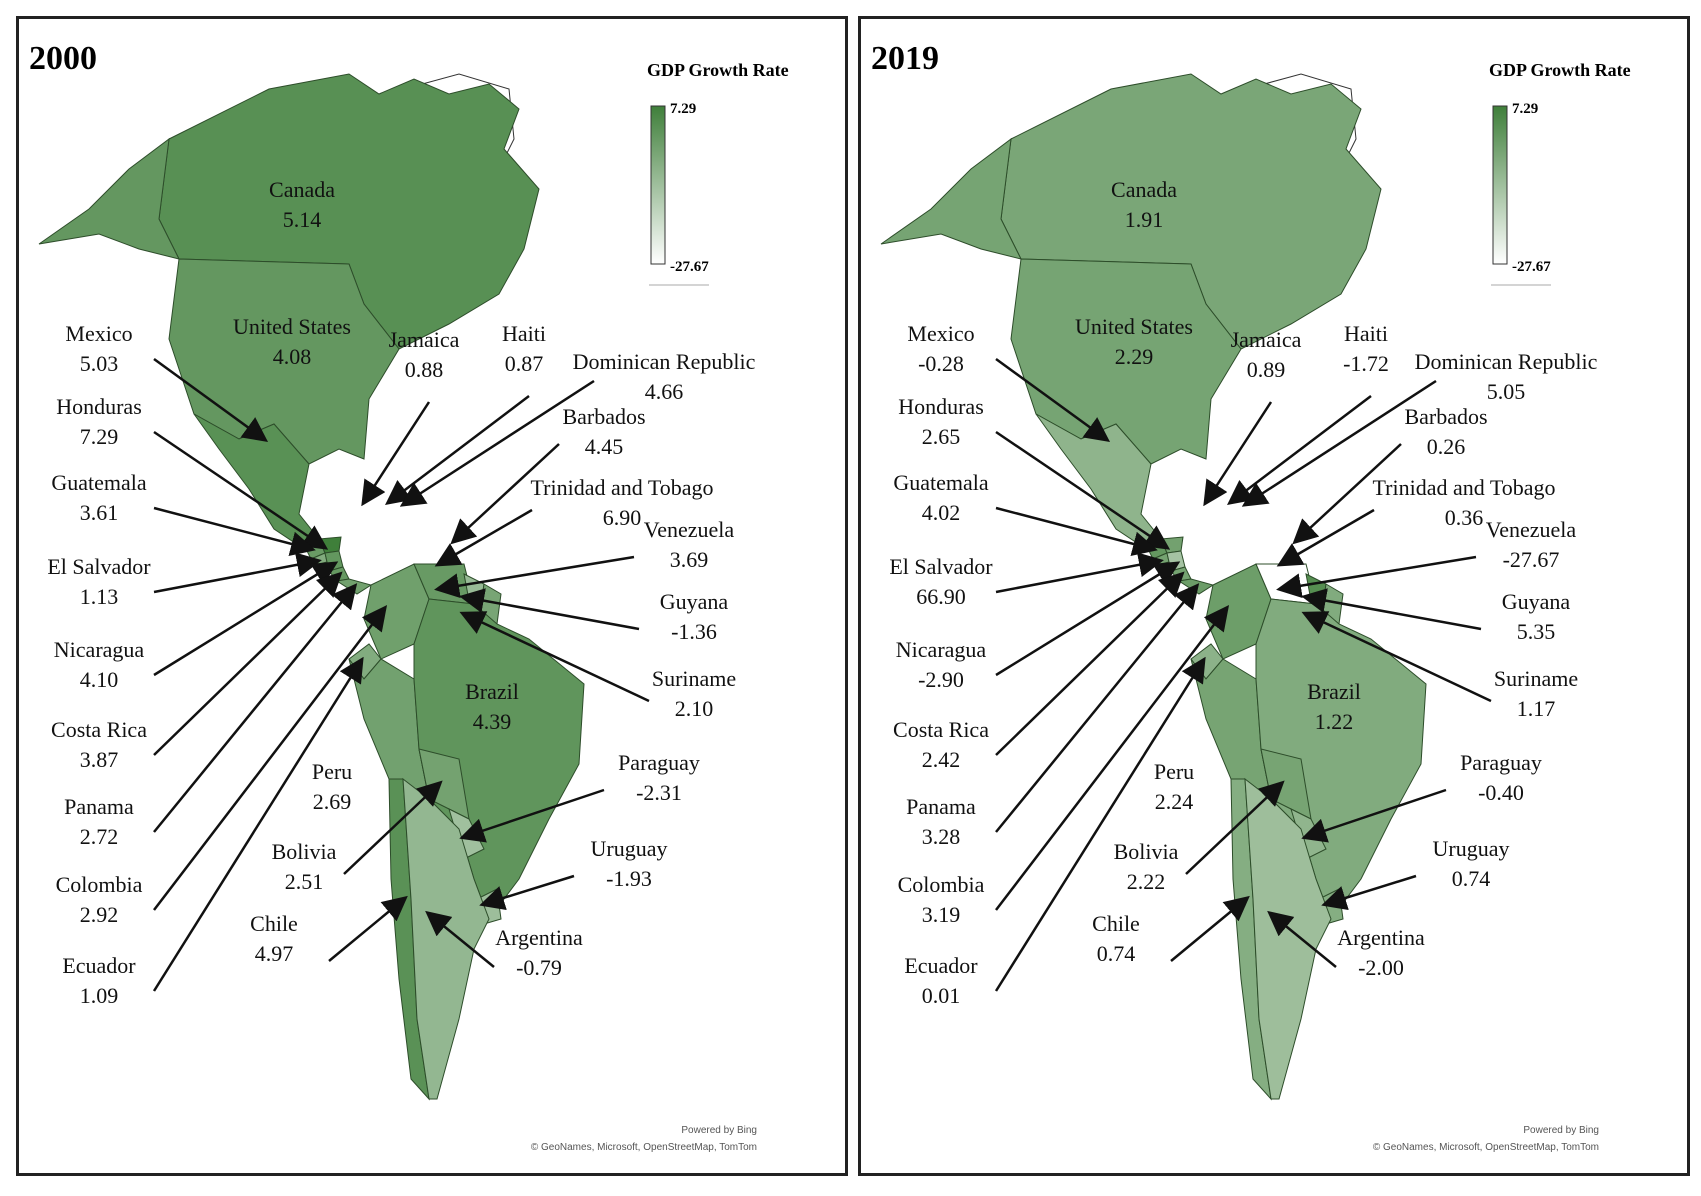 The width and height of the screenshot is (1701, 1196). Describe the element at coordinates (1531, 529) in the screenshot. I see `country-name: Venezuela` at that location.